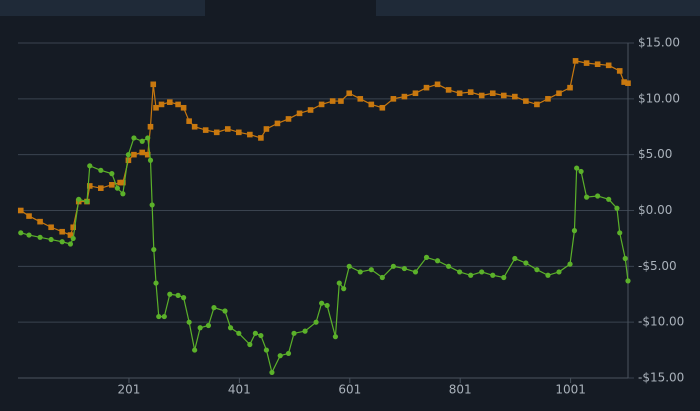 Image resolution: width=700 pixels, height=411 pixels. Describe the element at coordinates (661, 322) in the screenshot. I see `y-tick-label: -$10.00` at that location.